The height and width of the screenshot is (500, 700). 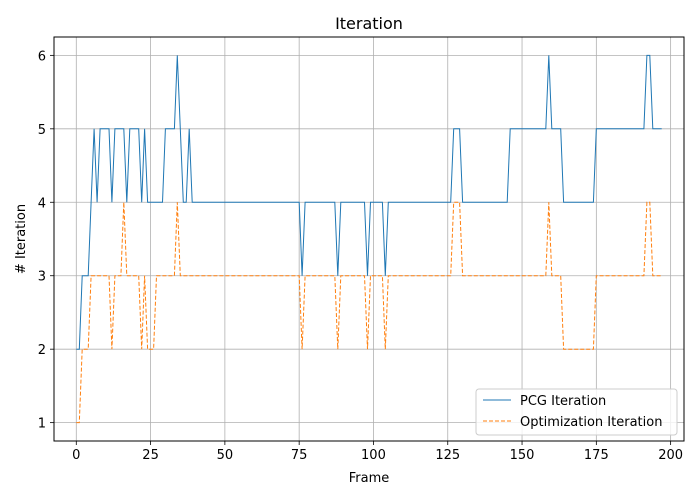 What do you see at coordinates (76, 455) in the screenshot?
I see `x-tick-label: 0` at bounding box center [76, 455].